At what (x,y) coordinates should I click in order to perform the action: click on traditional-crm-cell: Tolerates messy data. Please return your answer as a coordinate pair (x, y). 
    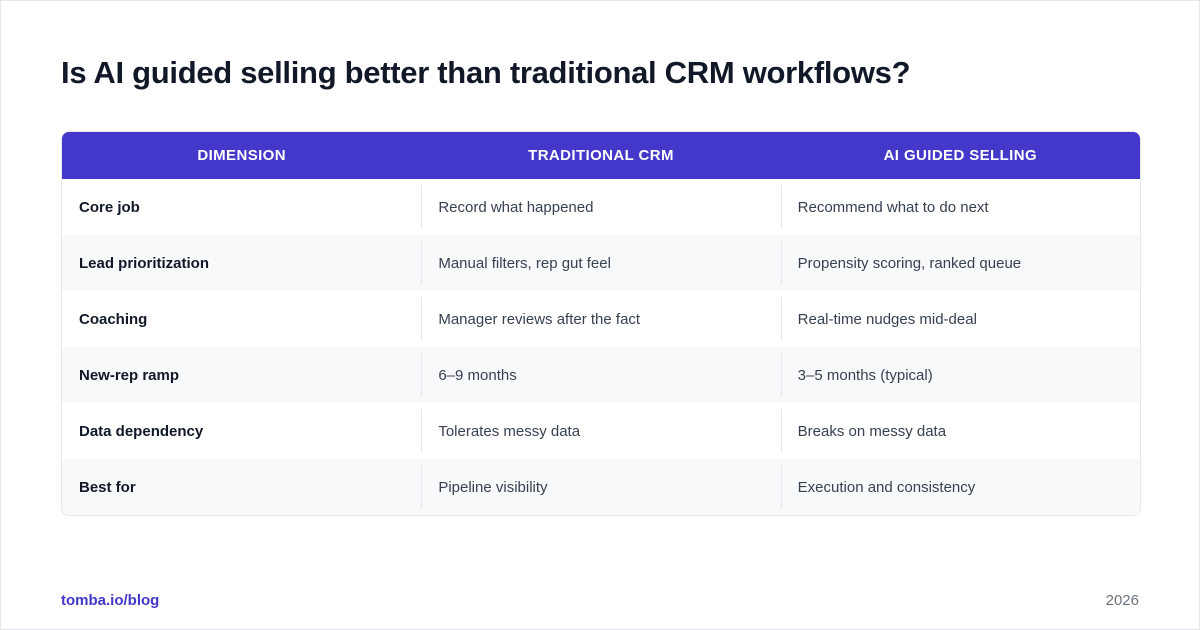
    Looking at the image, I should click on (600, 431).